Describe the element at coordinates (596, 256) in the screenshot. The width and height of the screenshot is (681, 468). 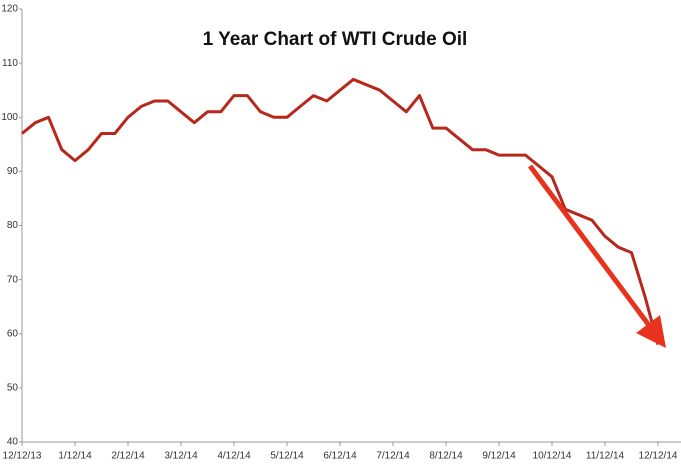
I see `trend-arrow` at that location.